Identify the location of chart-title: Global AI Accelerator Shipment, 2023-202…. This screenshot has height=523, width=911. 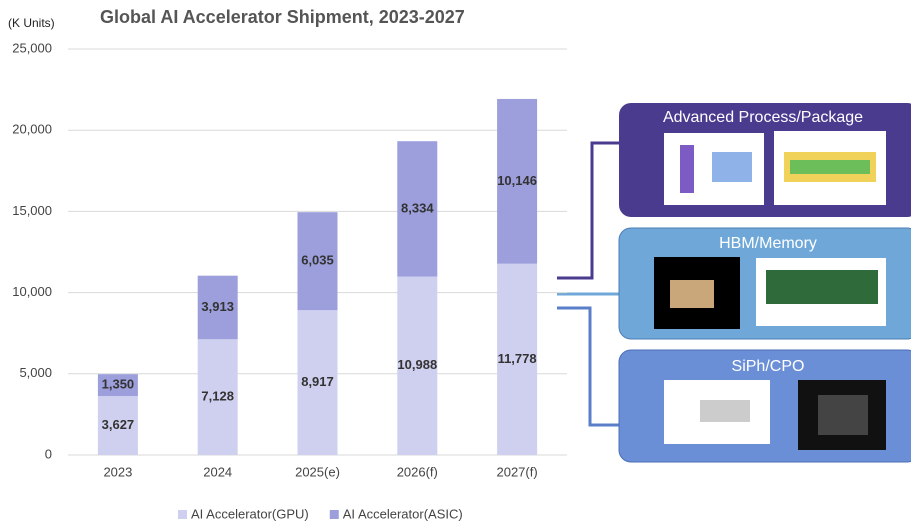
(282, 17).